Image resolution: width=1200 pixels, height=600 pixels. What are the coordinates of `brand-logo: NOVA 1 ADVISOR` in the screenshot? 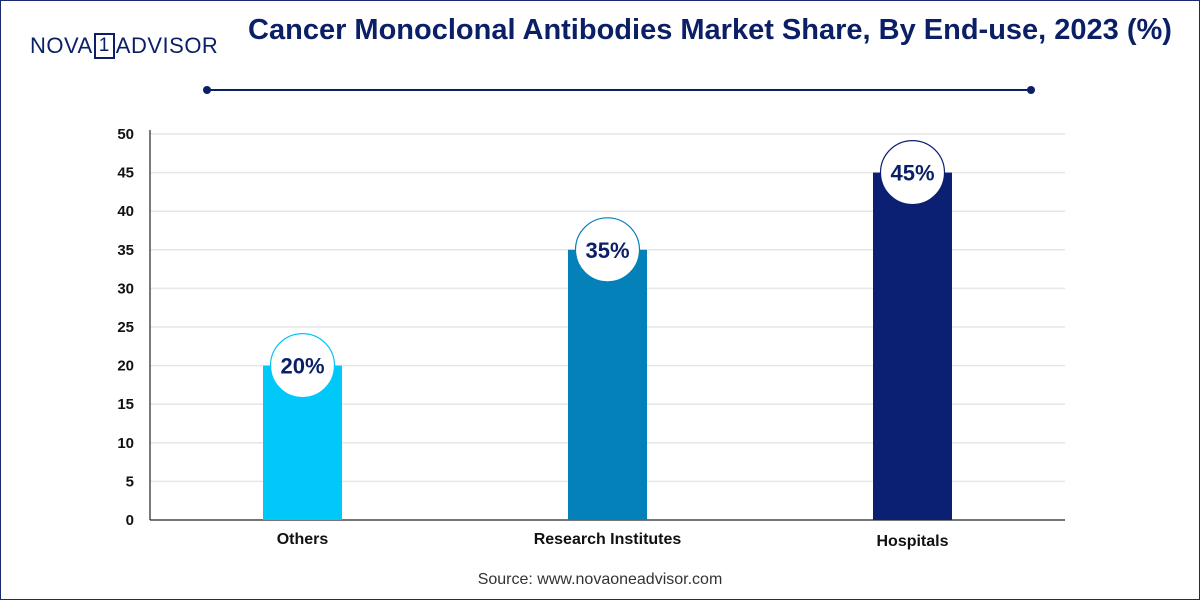 It's located at (124, 46).